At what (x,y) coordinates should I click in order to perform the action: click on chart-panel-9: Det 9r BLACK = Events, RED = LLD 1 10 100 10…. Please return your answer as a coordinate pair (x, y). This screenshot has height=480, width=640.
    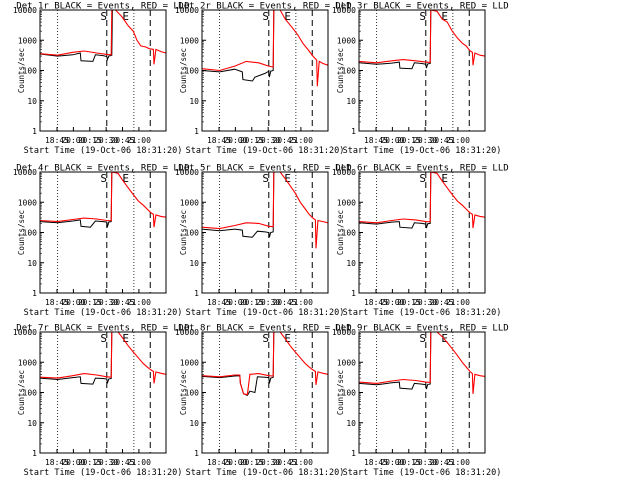
    Looking at the image, I should click on (420, 401).